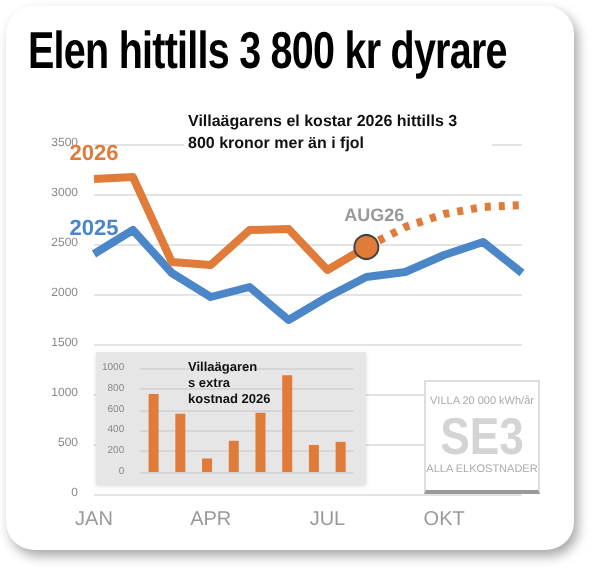  What do you see at coordinates (94, 229) in the screenshot?
I see `series-label: 2025` at bounding box center [94, 229].